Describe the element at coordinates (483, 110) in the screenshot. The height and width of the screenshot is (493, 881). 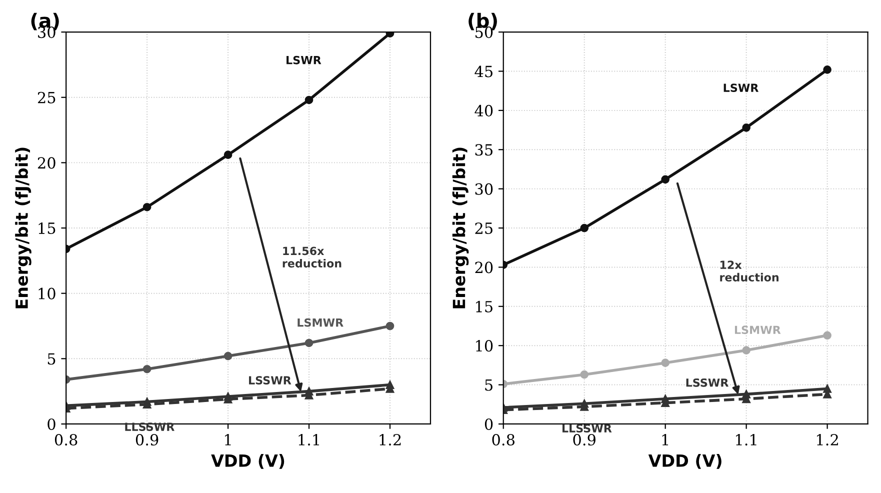
I see `y-tick-label: 40` at that location.